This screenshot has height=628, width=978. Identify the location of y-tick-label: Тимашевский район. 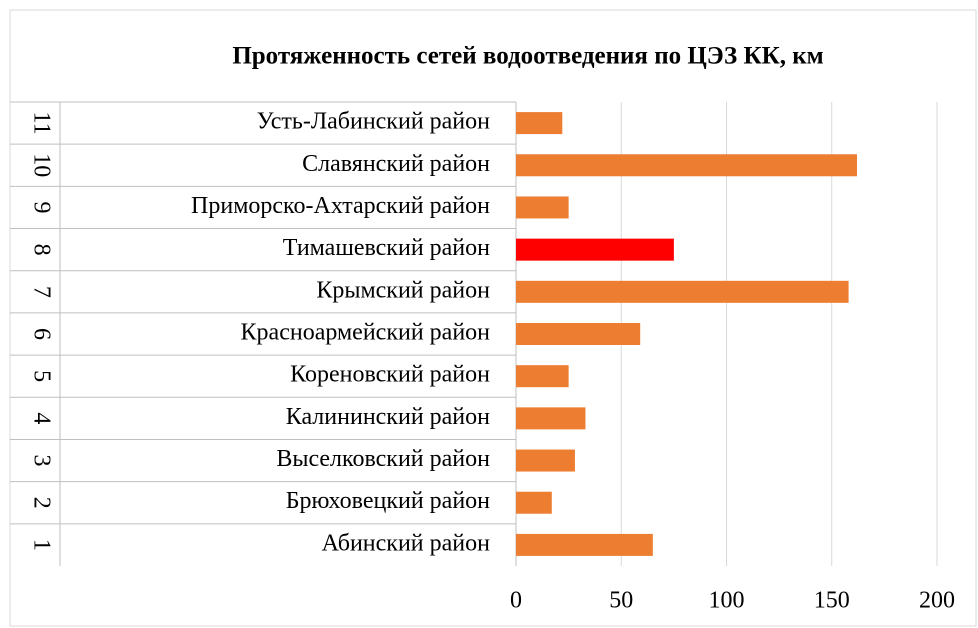
(386, 248).